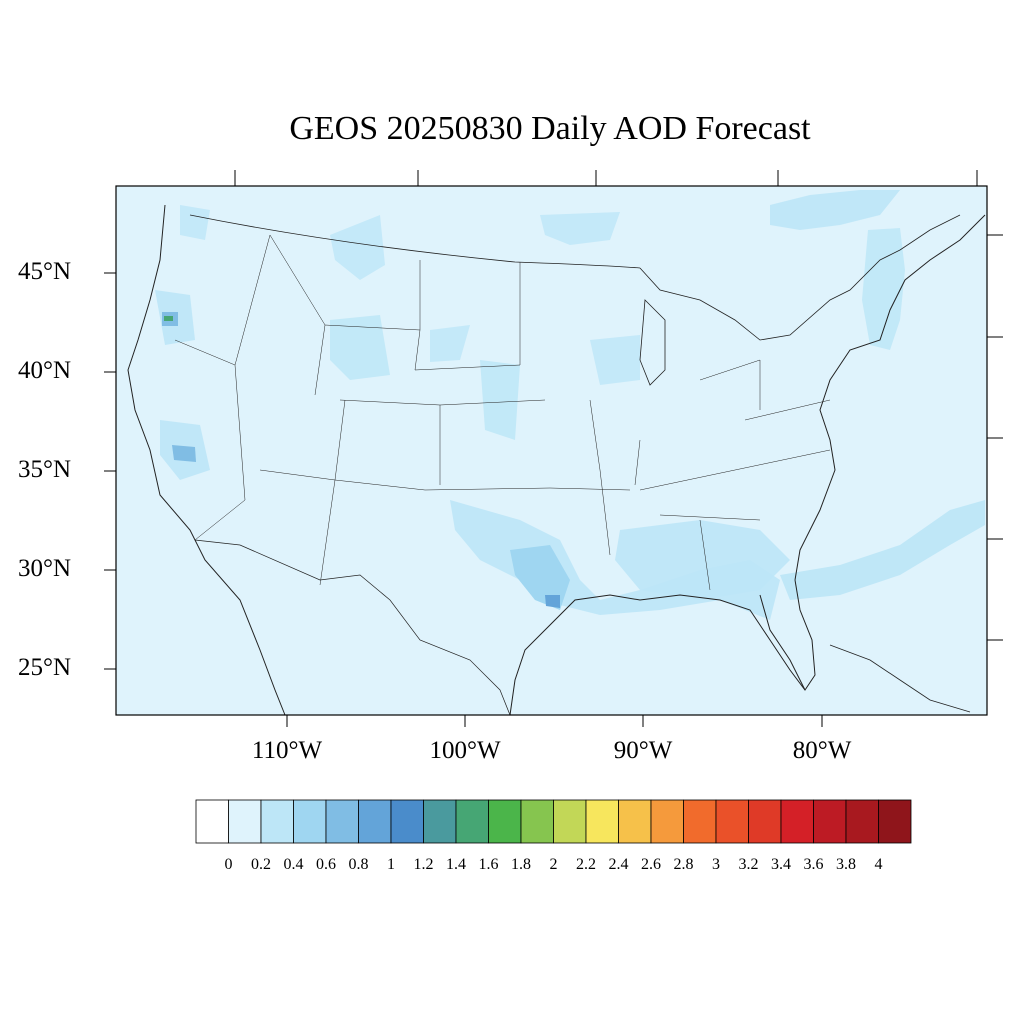  Describe the element at coordinates (550, 128) in the screenshot. I see `map-title: GEOS 20250830 Daily AOD Forecast` at that location.